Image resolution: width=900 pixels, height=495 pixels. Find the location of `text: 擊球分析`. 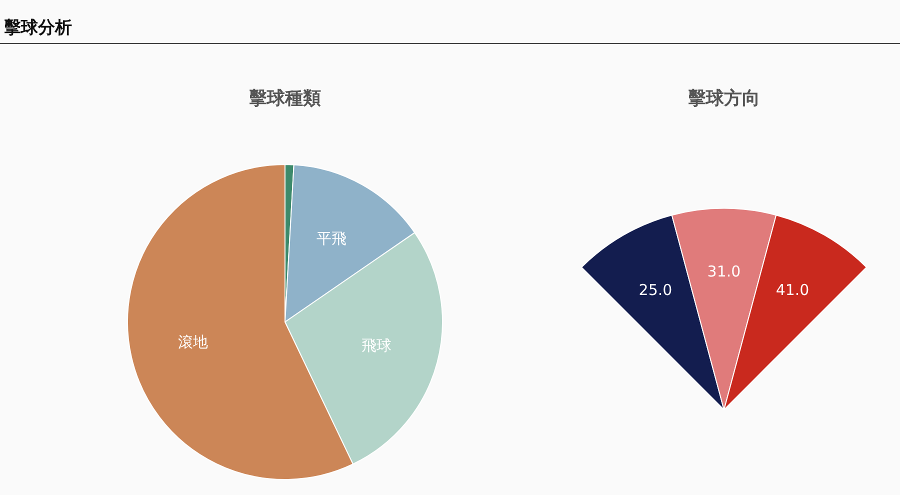

text: 擊球分析 is located at coordinates (38, 28).